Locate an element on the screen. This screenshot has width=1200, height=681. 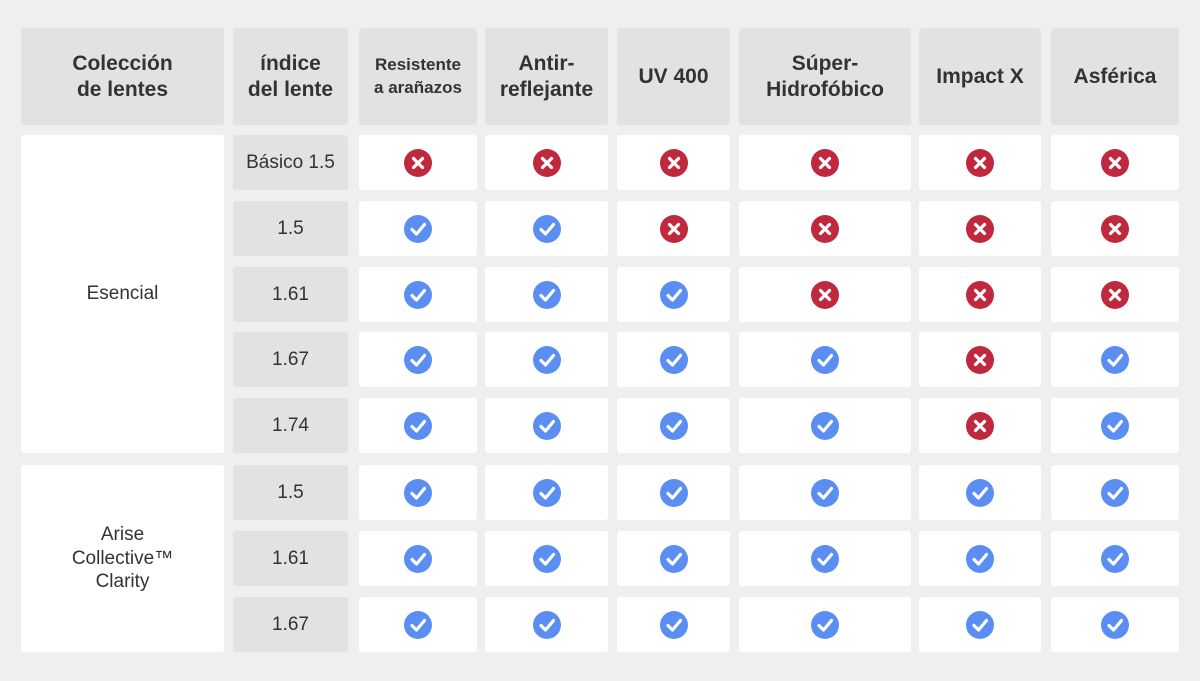
lens-index: 1.74 is located at coordinates (290, 425).